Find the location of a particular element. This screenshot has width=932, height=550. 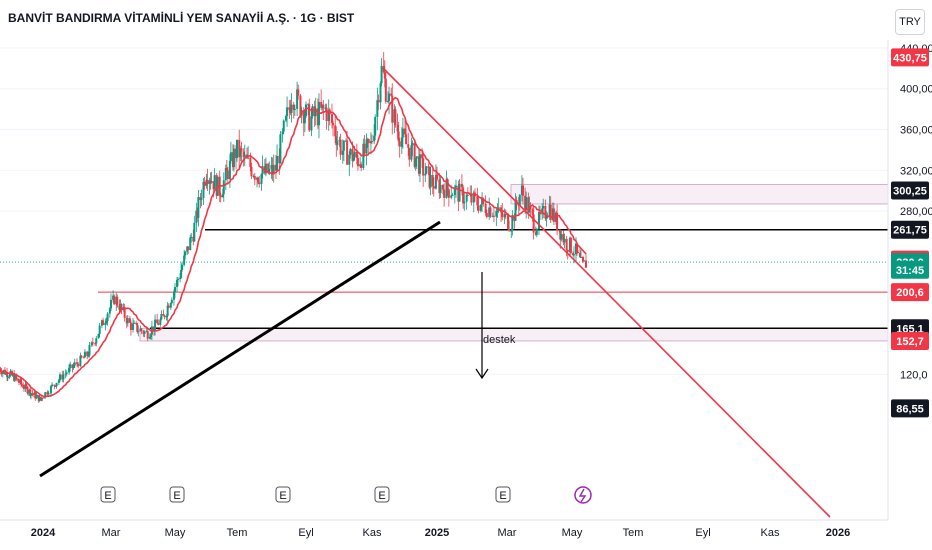

price-badge-label: 300,25 is located at coordinates (910, 191).